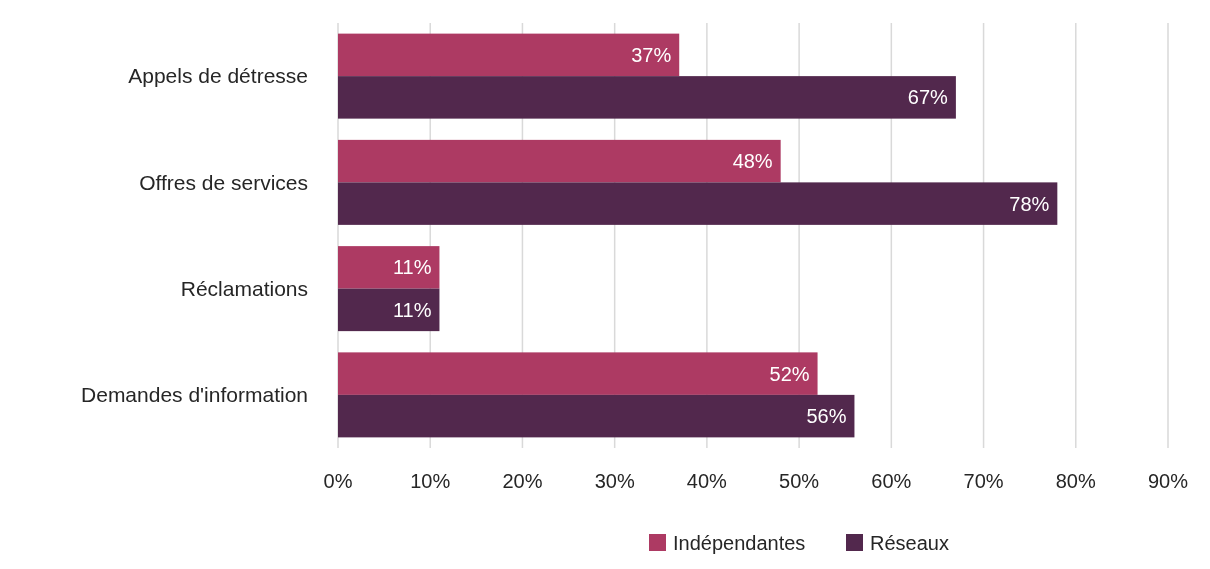 This screenshot has width=1210, height=569. What do you see at coordinates (909, 543) in the screenshot?
I see `legend-label: Réseaux` at bounding box center [909, 543].